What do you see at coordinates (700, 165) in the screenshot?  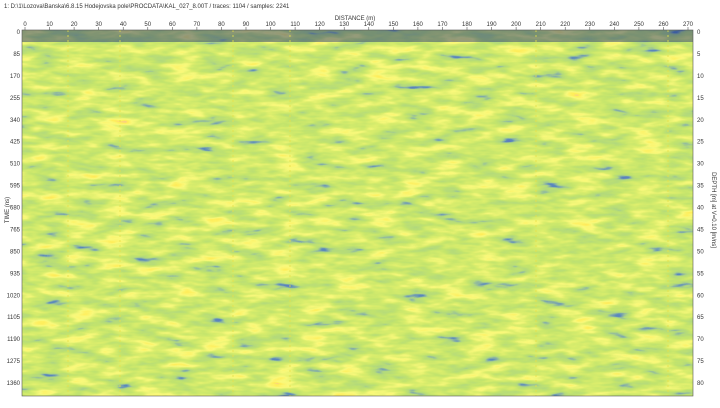 I see `right-tick-label: 30` at bounding box center [700, 165].